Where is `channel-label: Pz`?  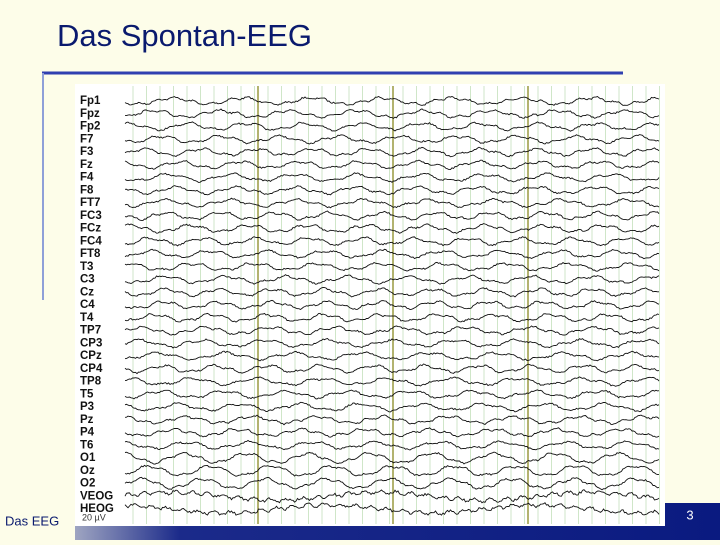 channel-label: Pz is located at coordinates (87, 420).